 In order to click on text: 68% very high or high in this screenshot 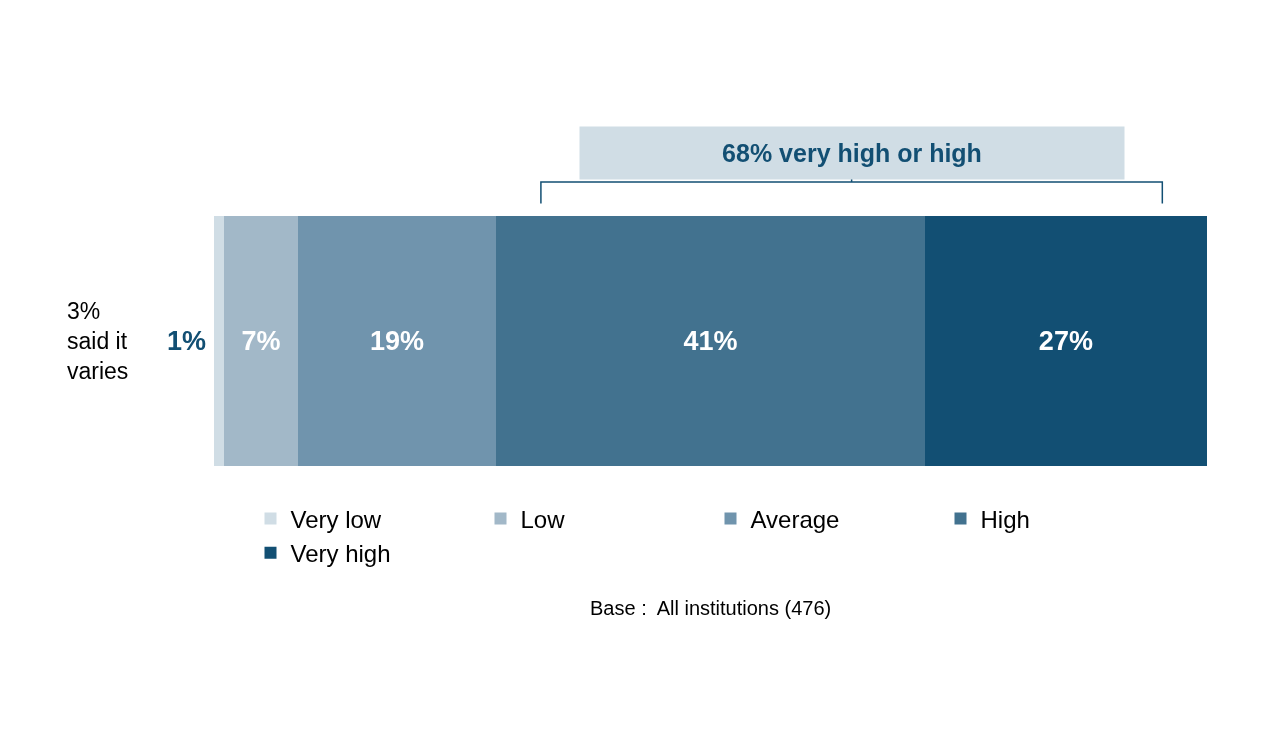, I will do `click(852, 153)`.